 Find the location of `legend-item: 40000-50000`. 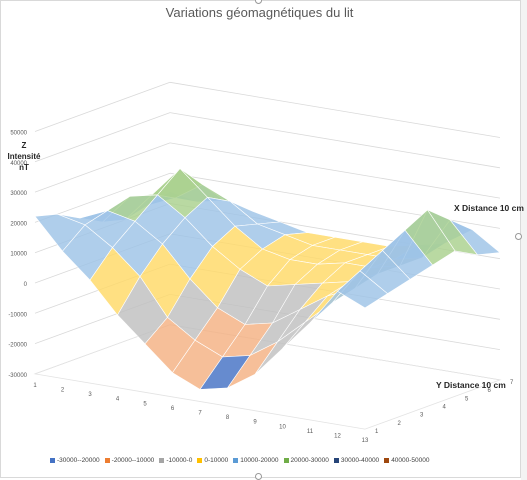

legend-item: 40000-50000 is located at coordinates (407, 460).